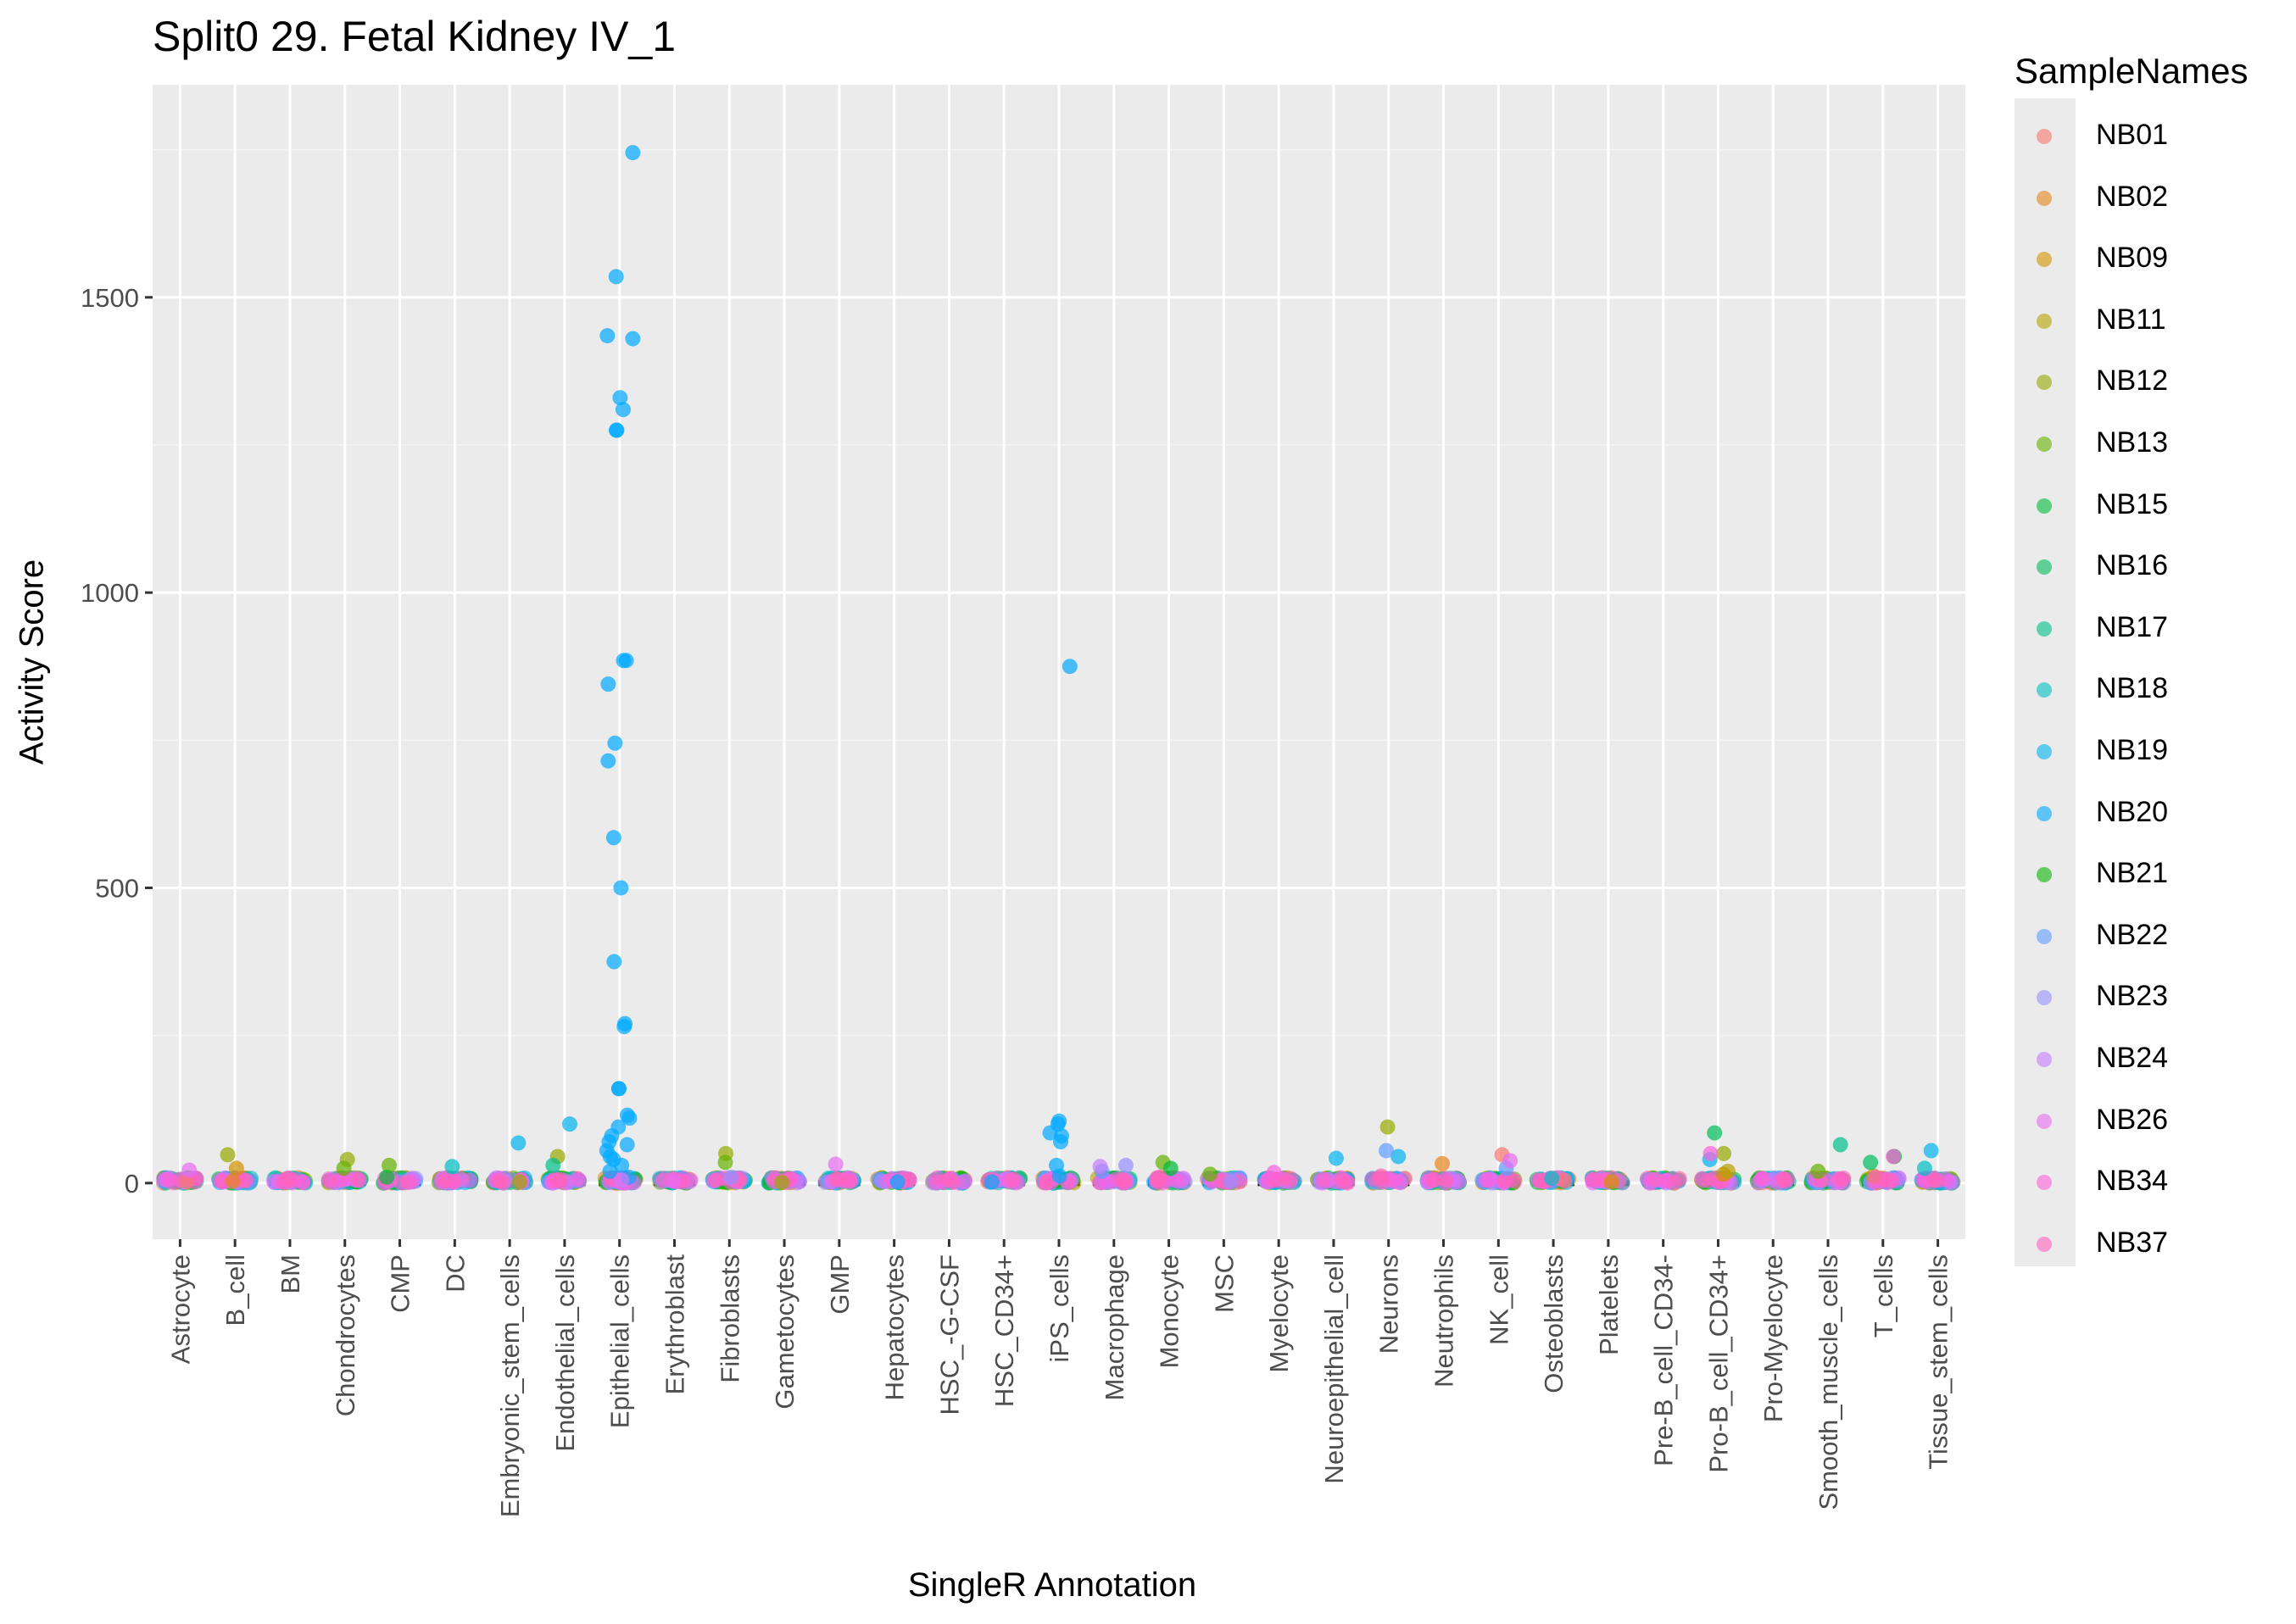  Describe the element at coordinates (1224, 1283) in the screenshot. I see `x-tick-label: MSC` at that location.